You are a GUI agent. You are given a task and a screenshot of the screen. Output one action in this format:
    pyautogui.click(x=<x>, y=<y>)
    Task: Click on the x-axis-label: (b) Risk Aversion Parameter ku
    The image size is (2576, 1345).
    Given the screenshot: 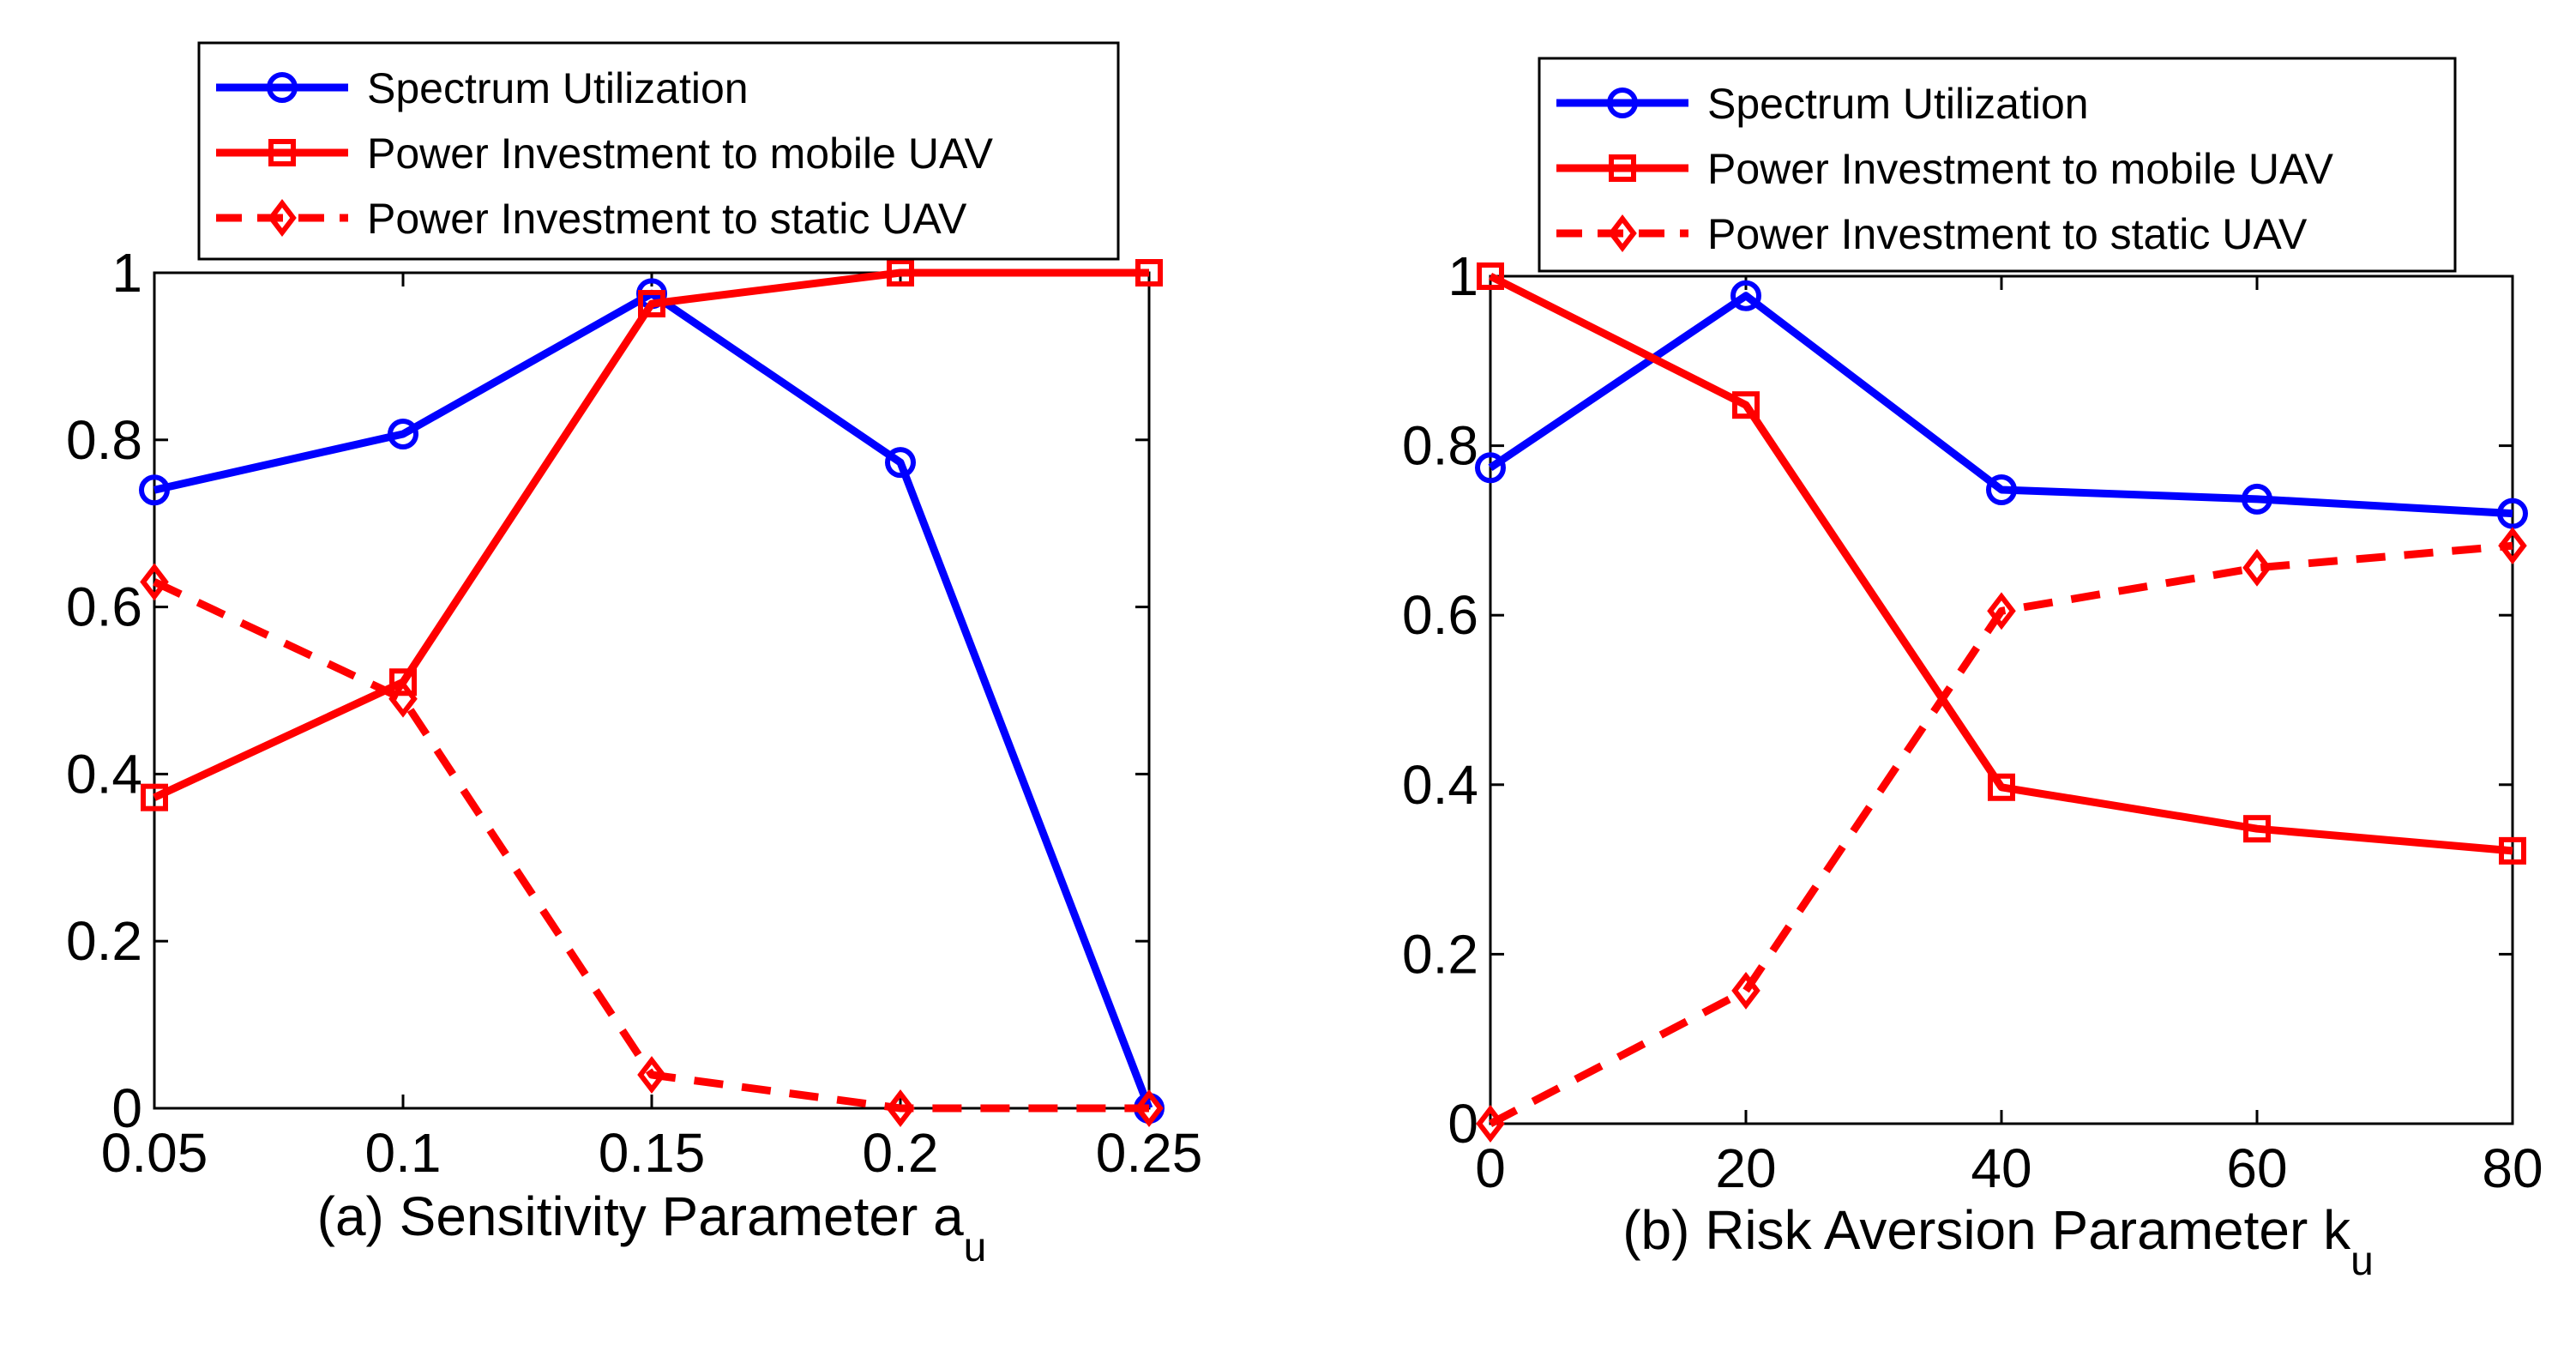 What is the action you would take?
    pyautogui.click(x=1998, y=1241)
    